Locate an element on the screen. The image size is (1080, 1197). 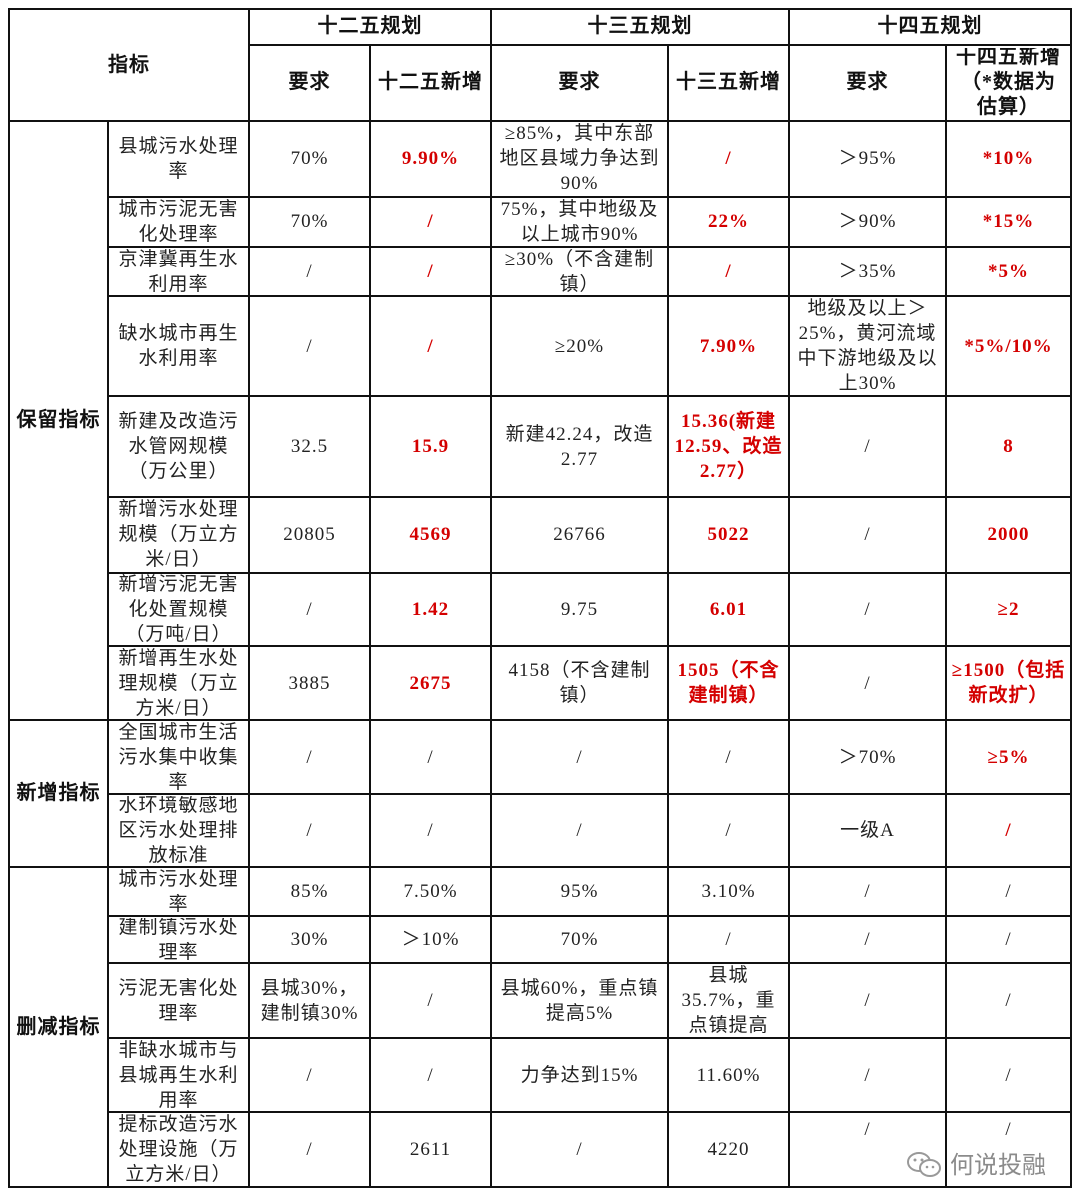
indicator-name: 新增再生水处理规模（万立方米/日） is located at coordinates (178, 683).